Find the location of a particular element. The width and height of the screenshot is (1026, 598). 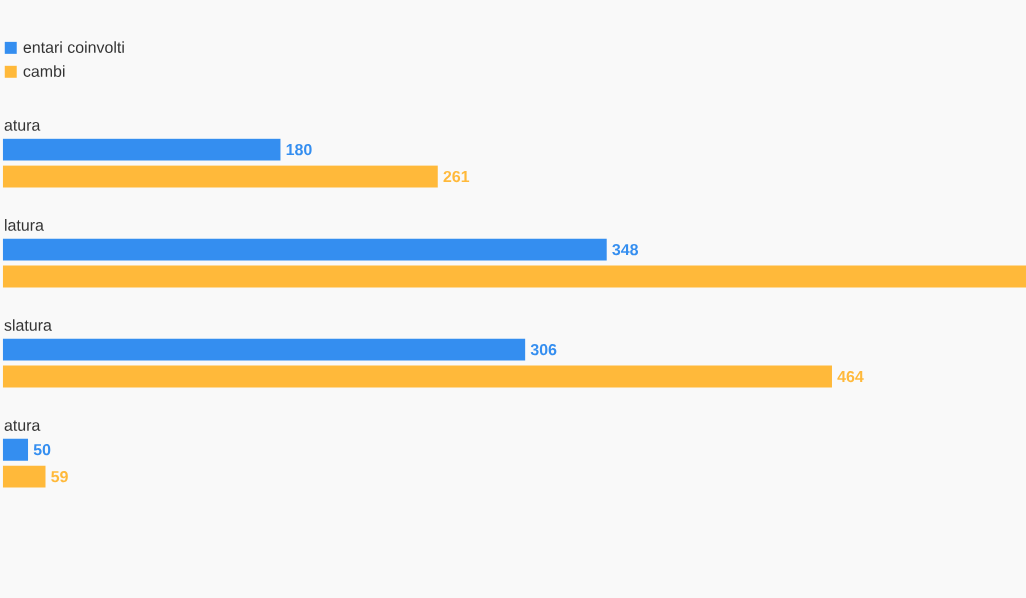

data-label: 261 is located at coordinates (456, 176).